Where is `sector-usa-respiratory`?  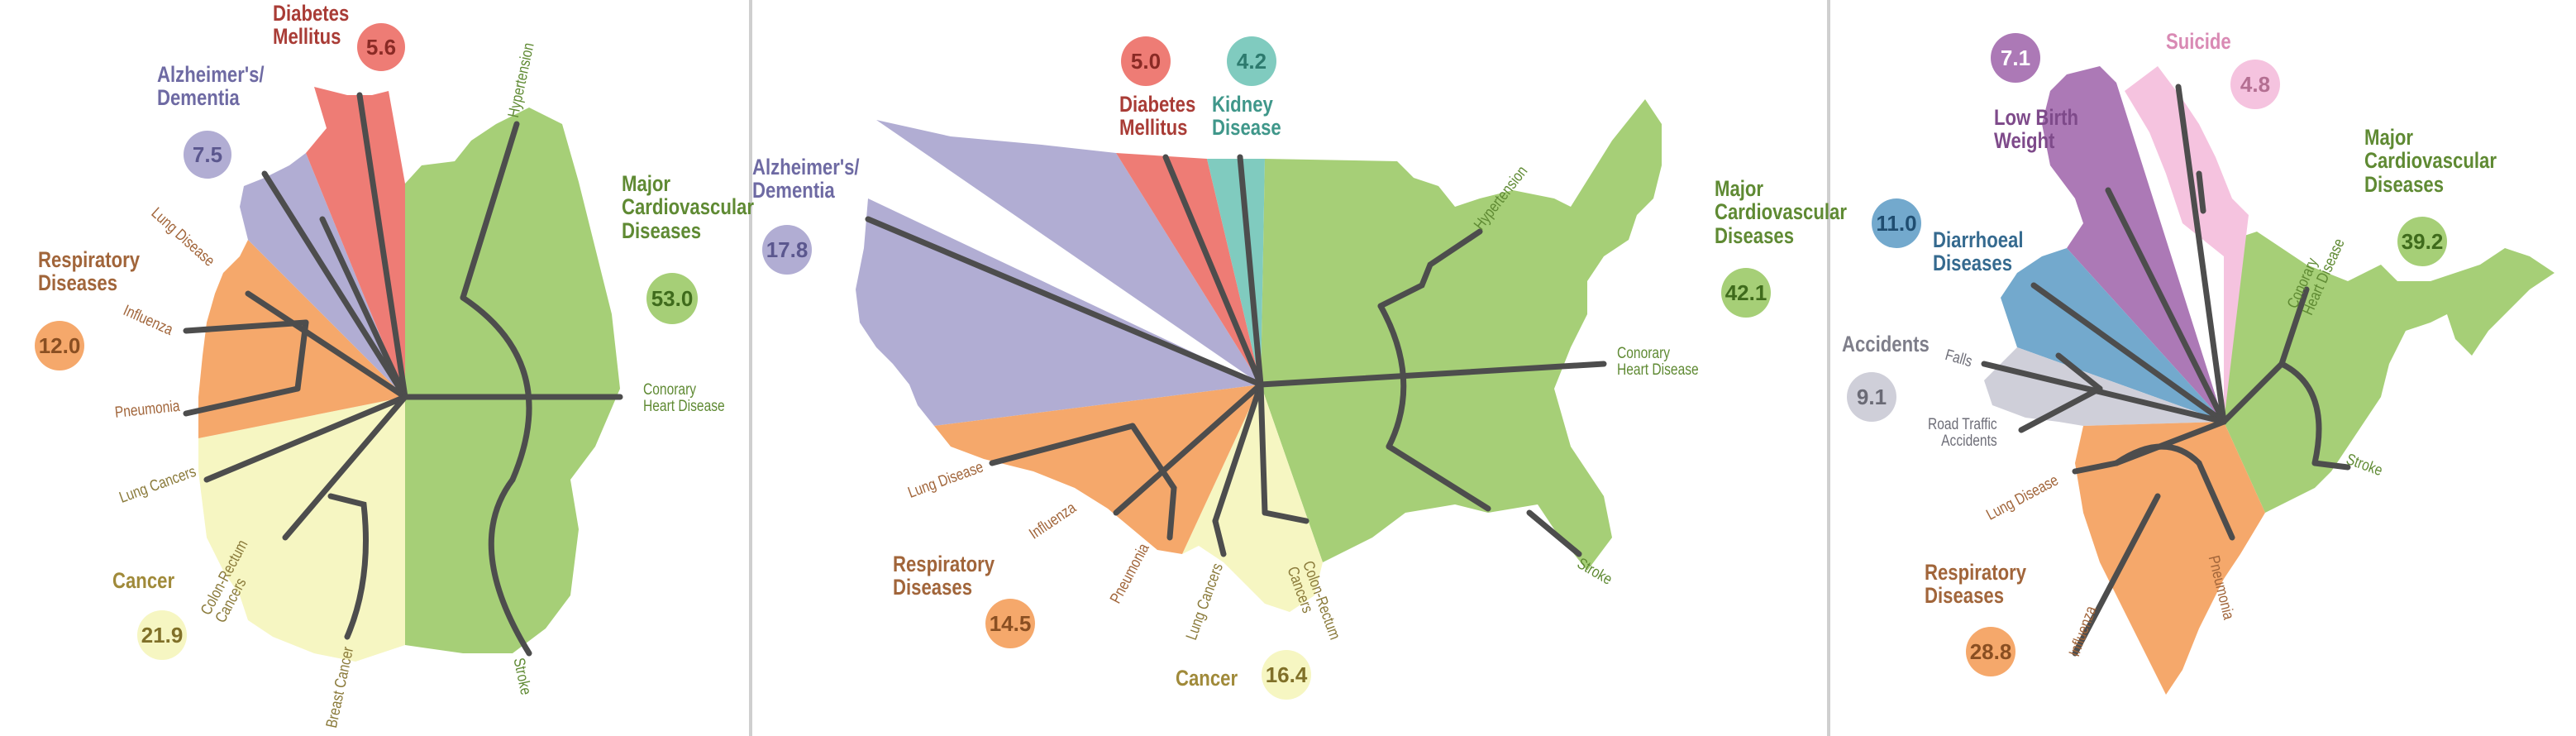
sector-usa-respiratory is located at coordinates (1097, 469).